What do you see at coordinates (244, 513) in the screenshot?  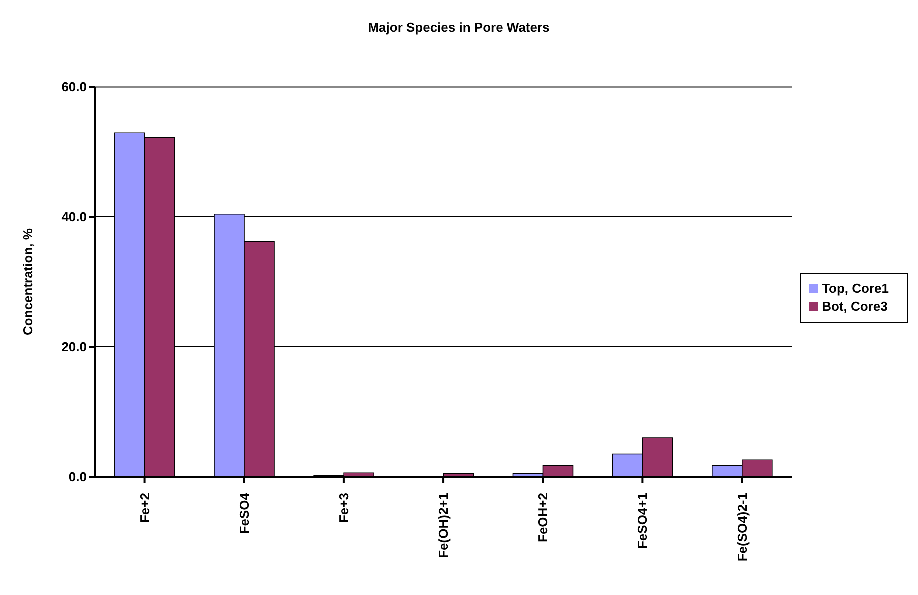 I see `x-tick-label: FeSO4` at bounding box center [244, 513].